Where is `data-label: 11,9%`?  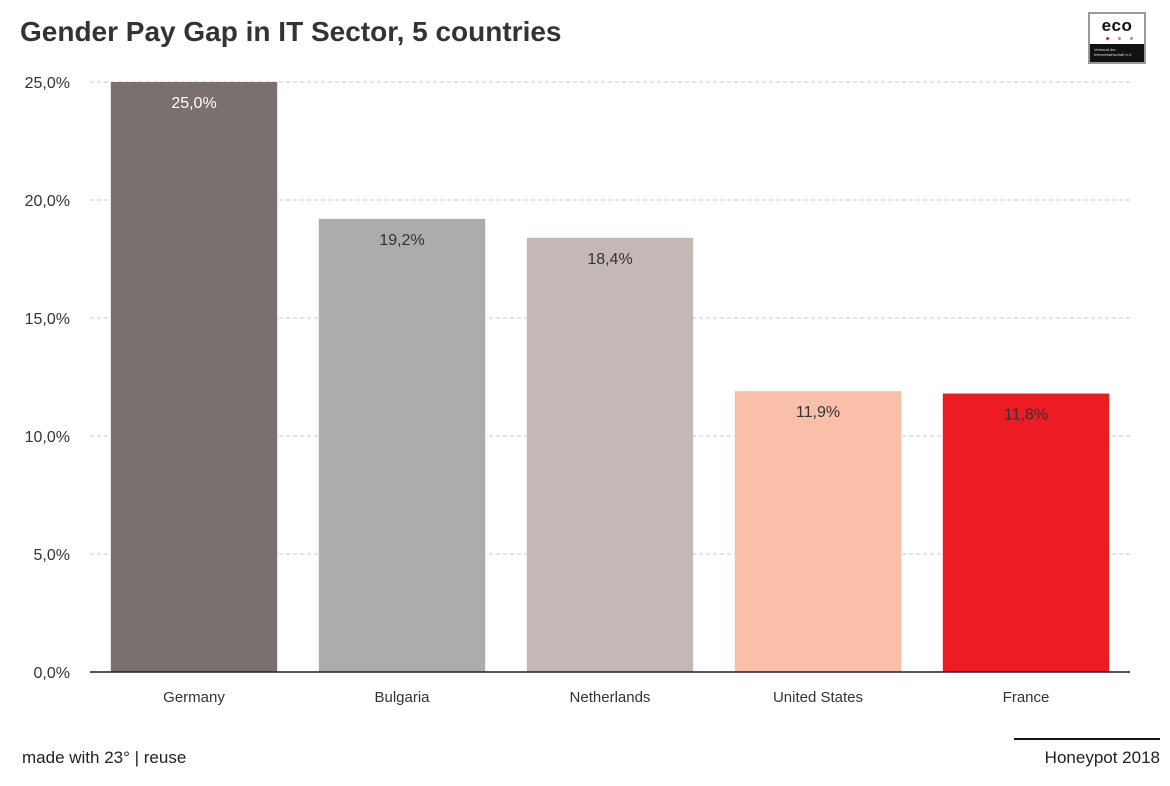
data-label: 11,9% is located at coordinates (818, 412).